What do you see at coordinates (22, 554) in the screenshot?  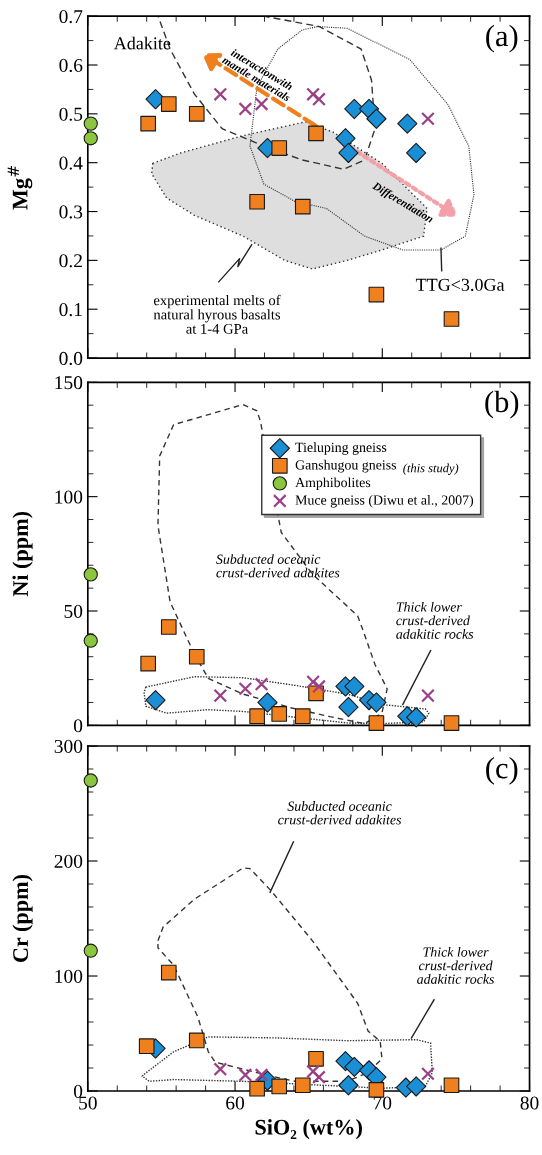 I see `y-axis-title: Ni (ppm)` at bounding box center [22, 554].